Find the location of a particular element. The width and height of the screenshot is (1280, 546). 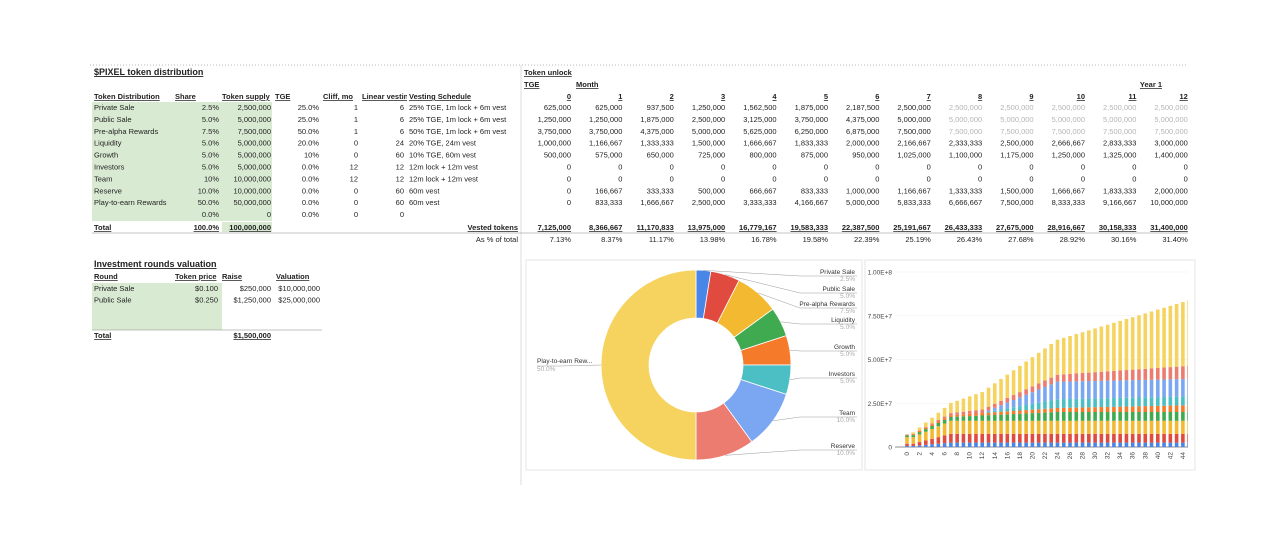

section-title: Investment rounds valuation is located at coordinates (155, 264).